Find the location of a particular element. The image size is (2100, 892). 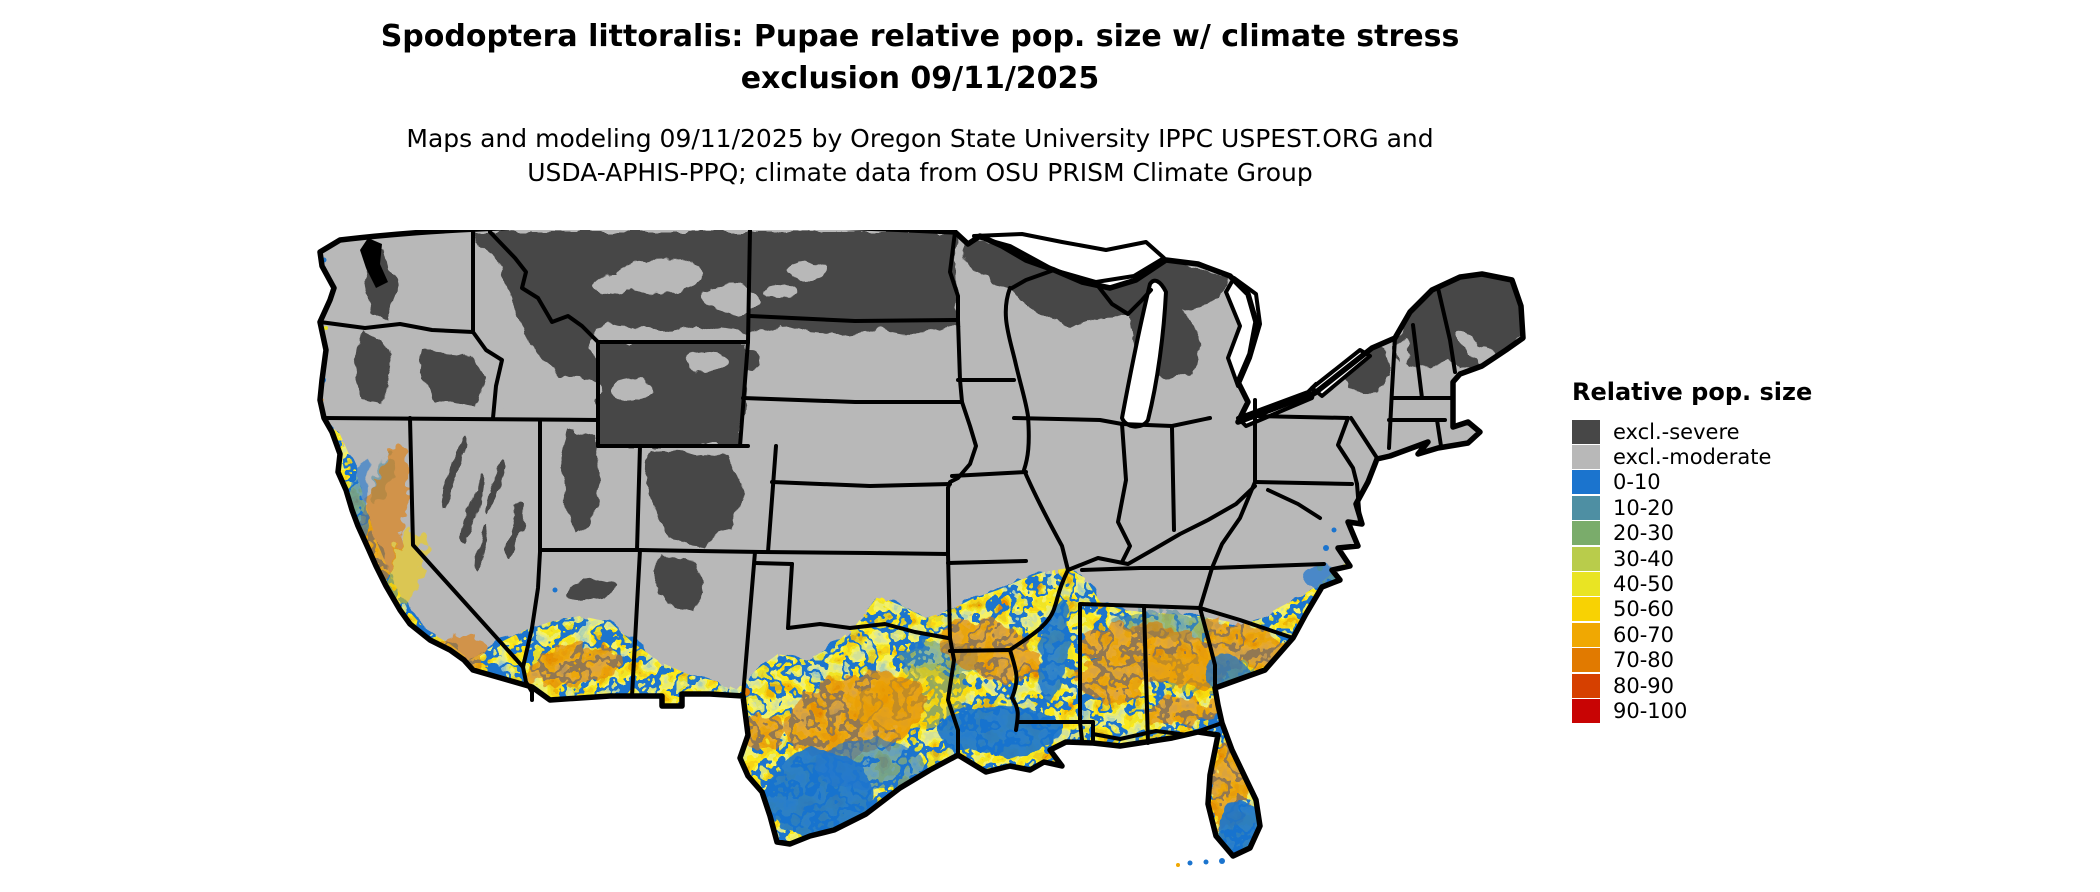

lake-michigan is located at coordinates (1144, 353).